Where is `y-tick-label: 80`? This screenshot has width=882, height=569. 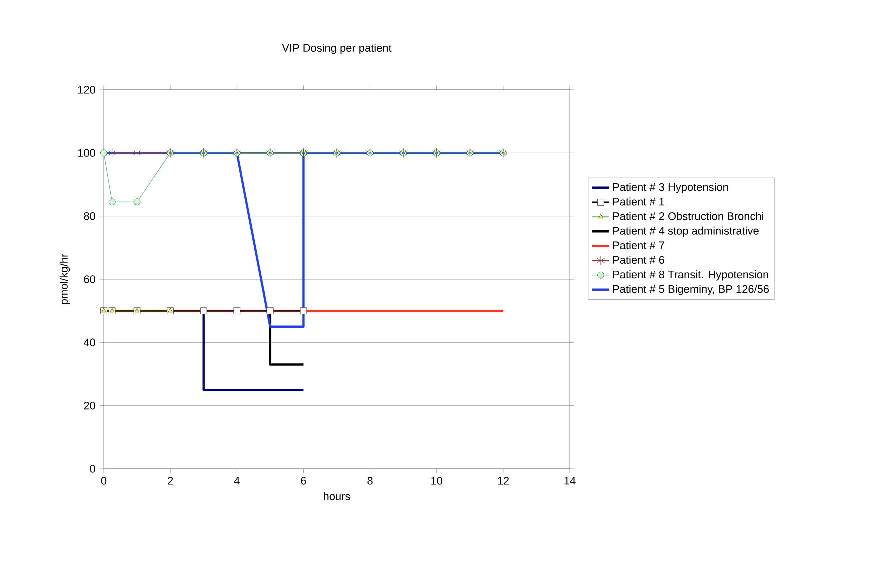 y-tick-label: 80 is located at coordinates (90, 216).